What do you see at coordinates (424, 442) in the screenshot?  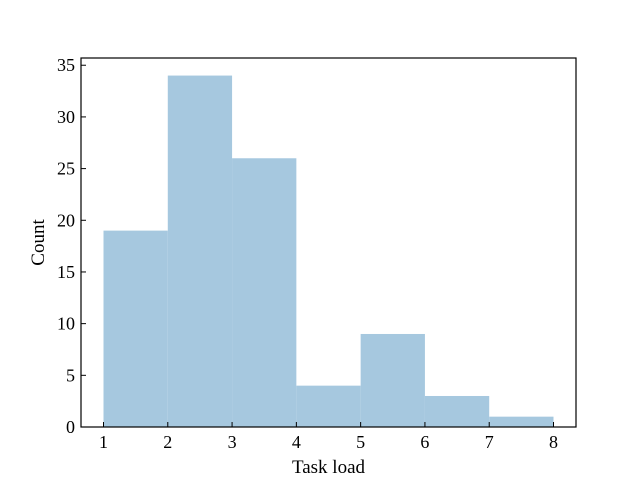 I see `x-tick-label: 6` at bounding box center [424, 442].